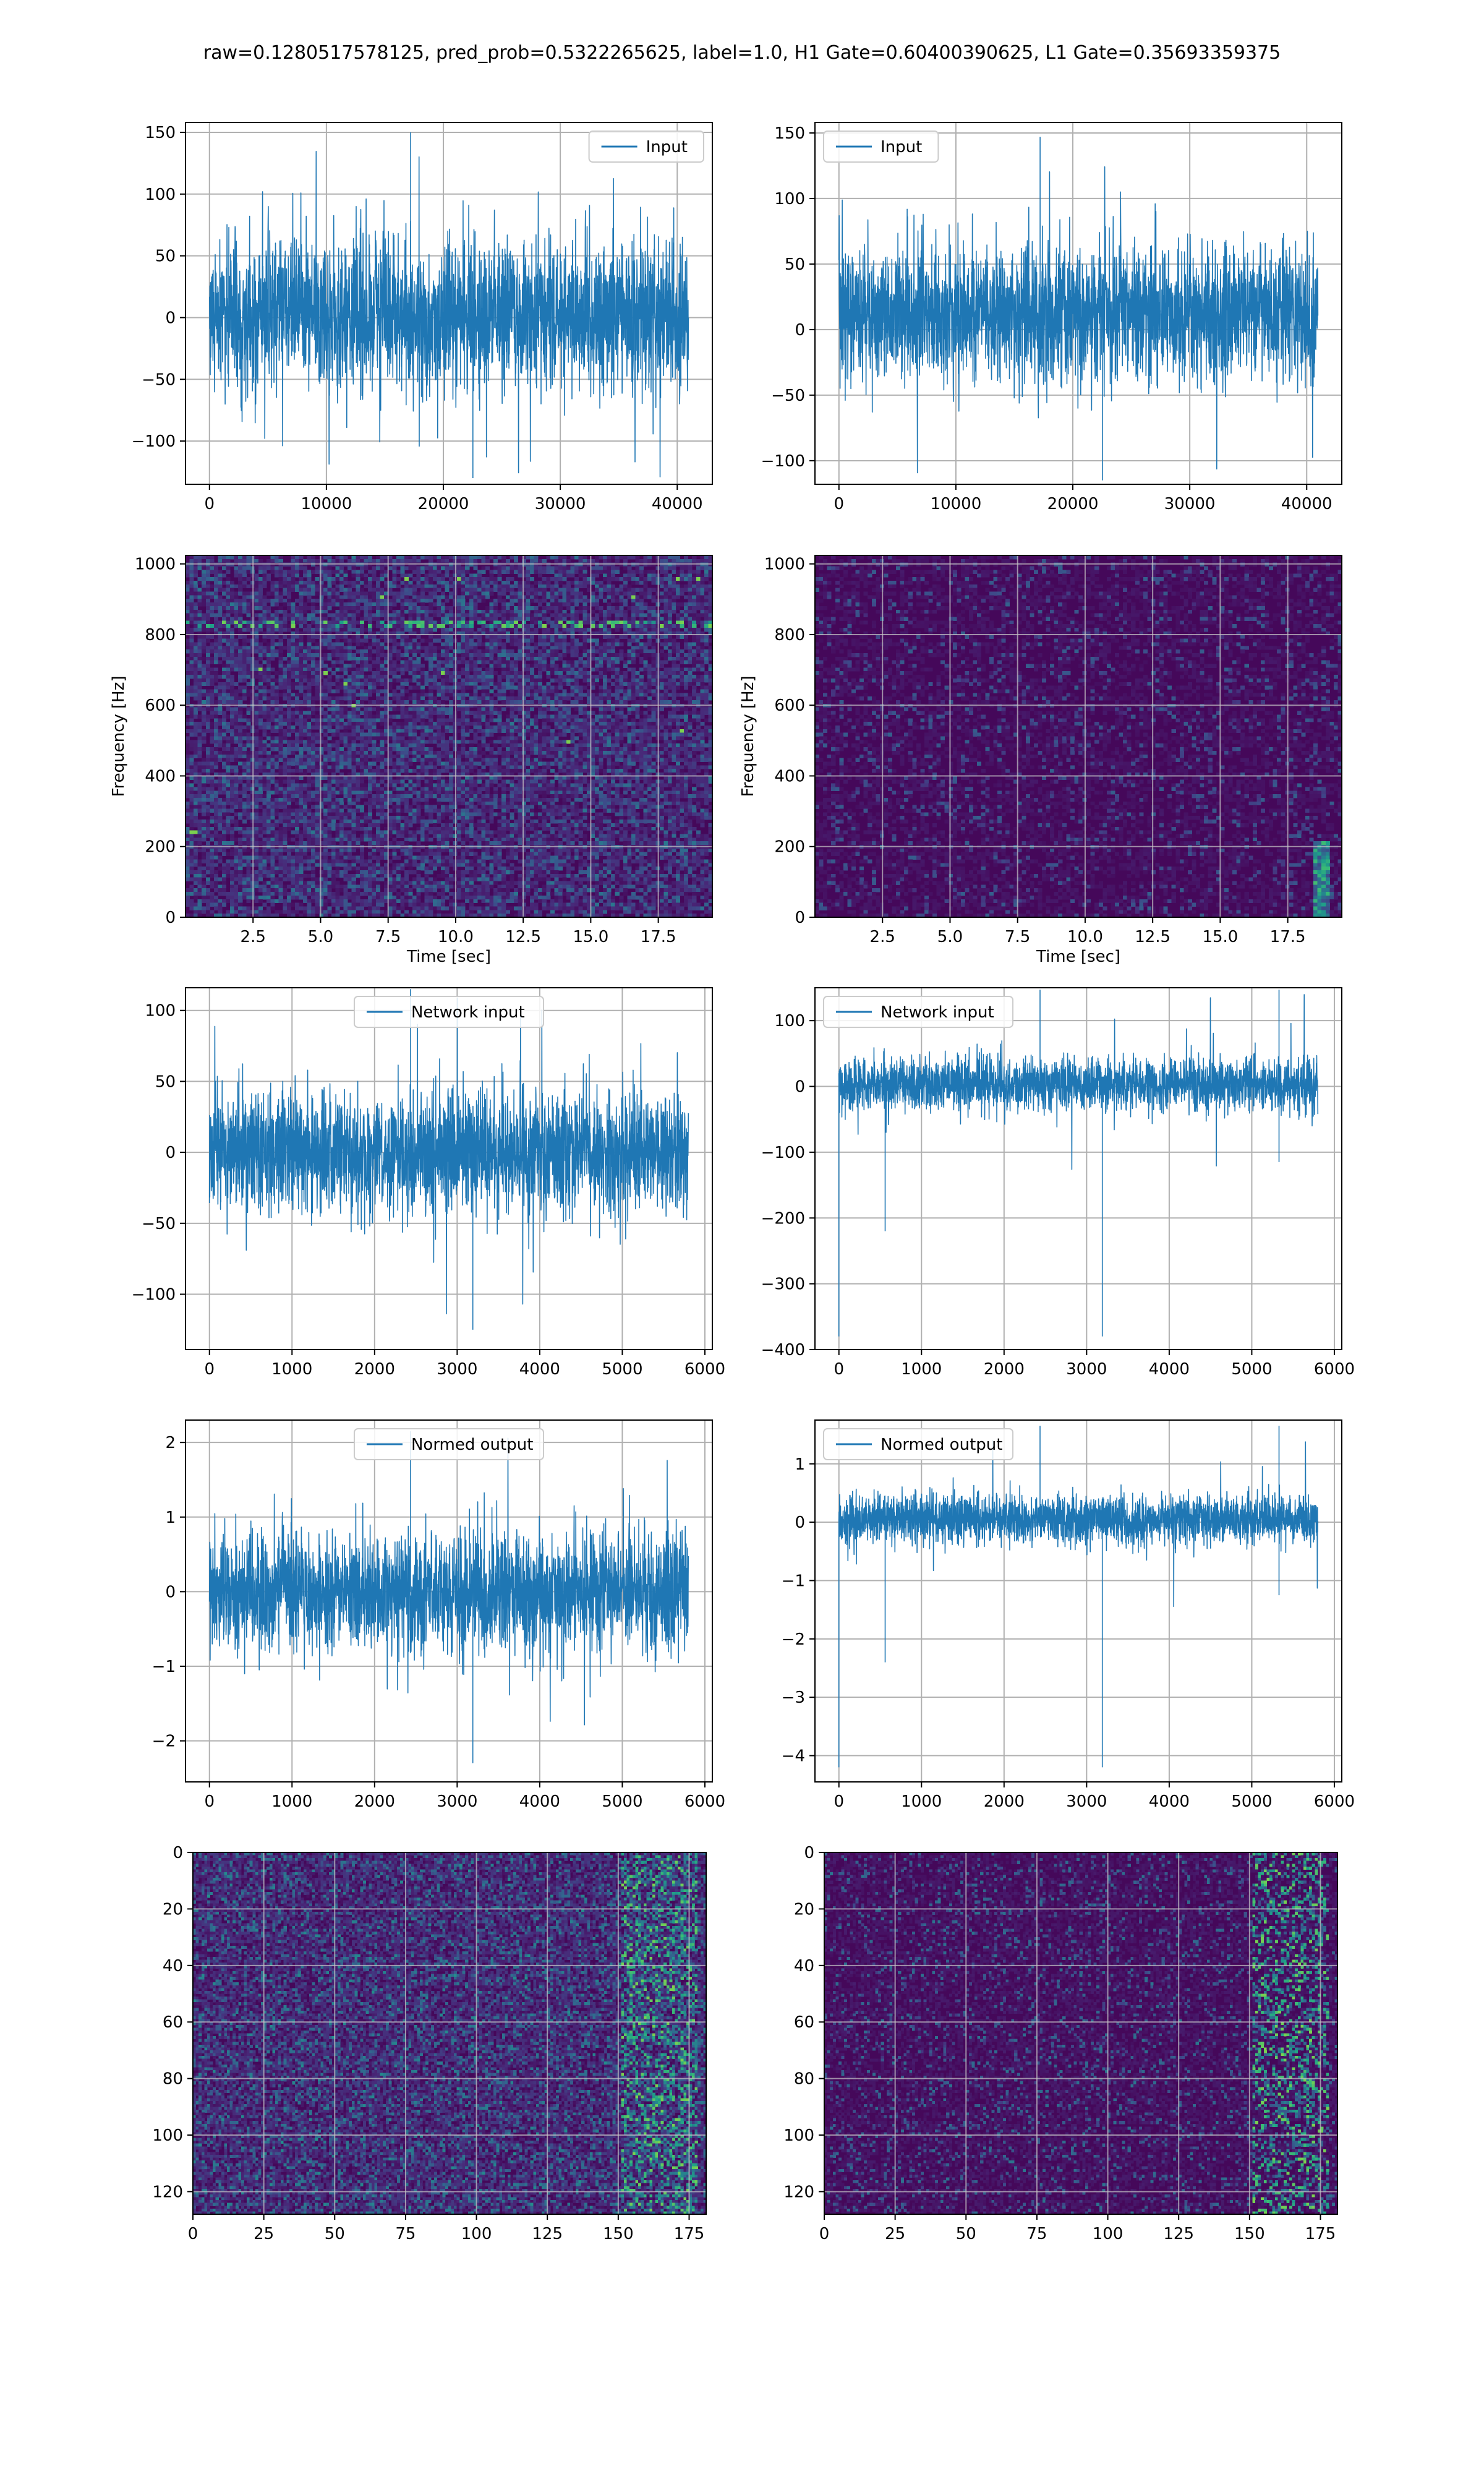  Describe the element at coordinates (677, 504) in the screenshot. I see `x-tick-label: 40000` at that location.